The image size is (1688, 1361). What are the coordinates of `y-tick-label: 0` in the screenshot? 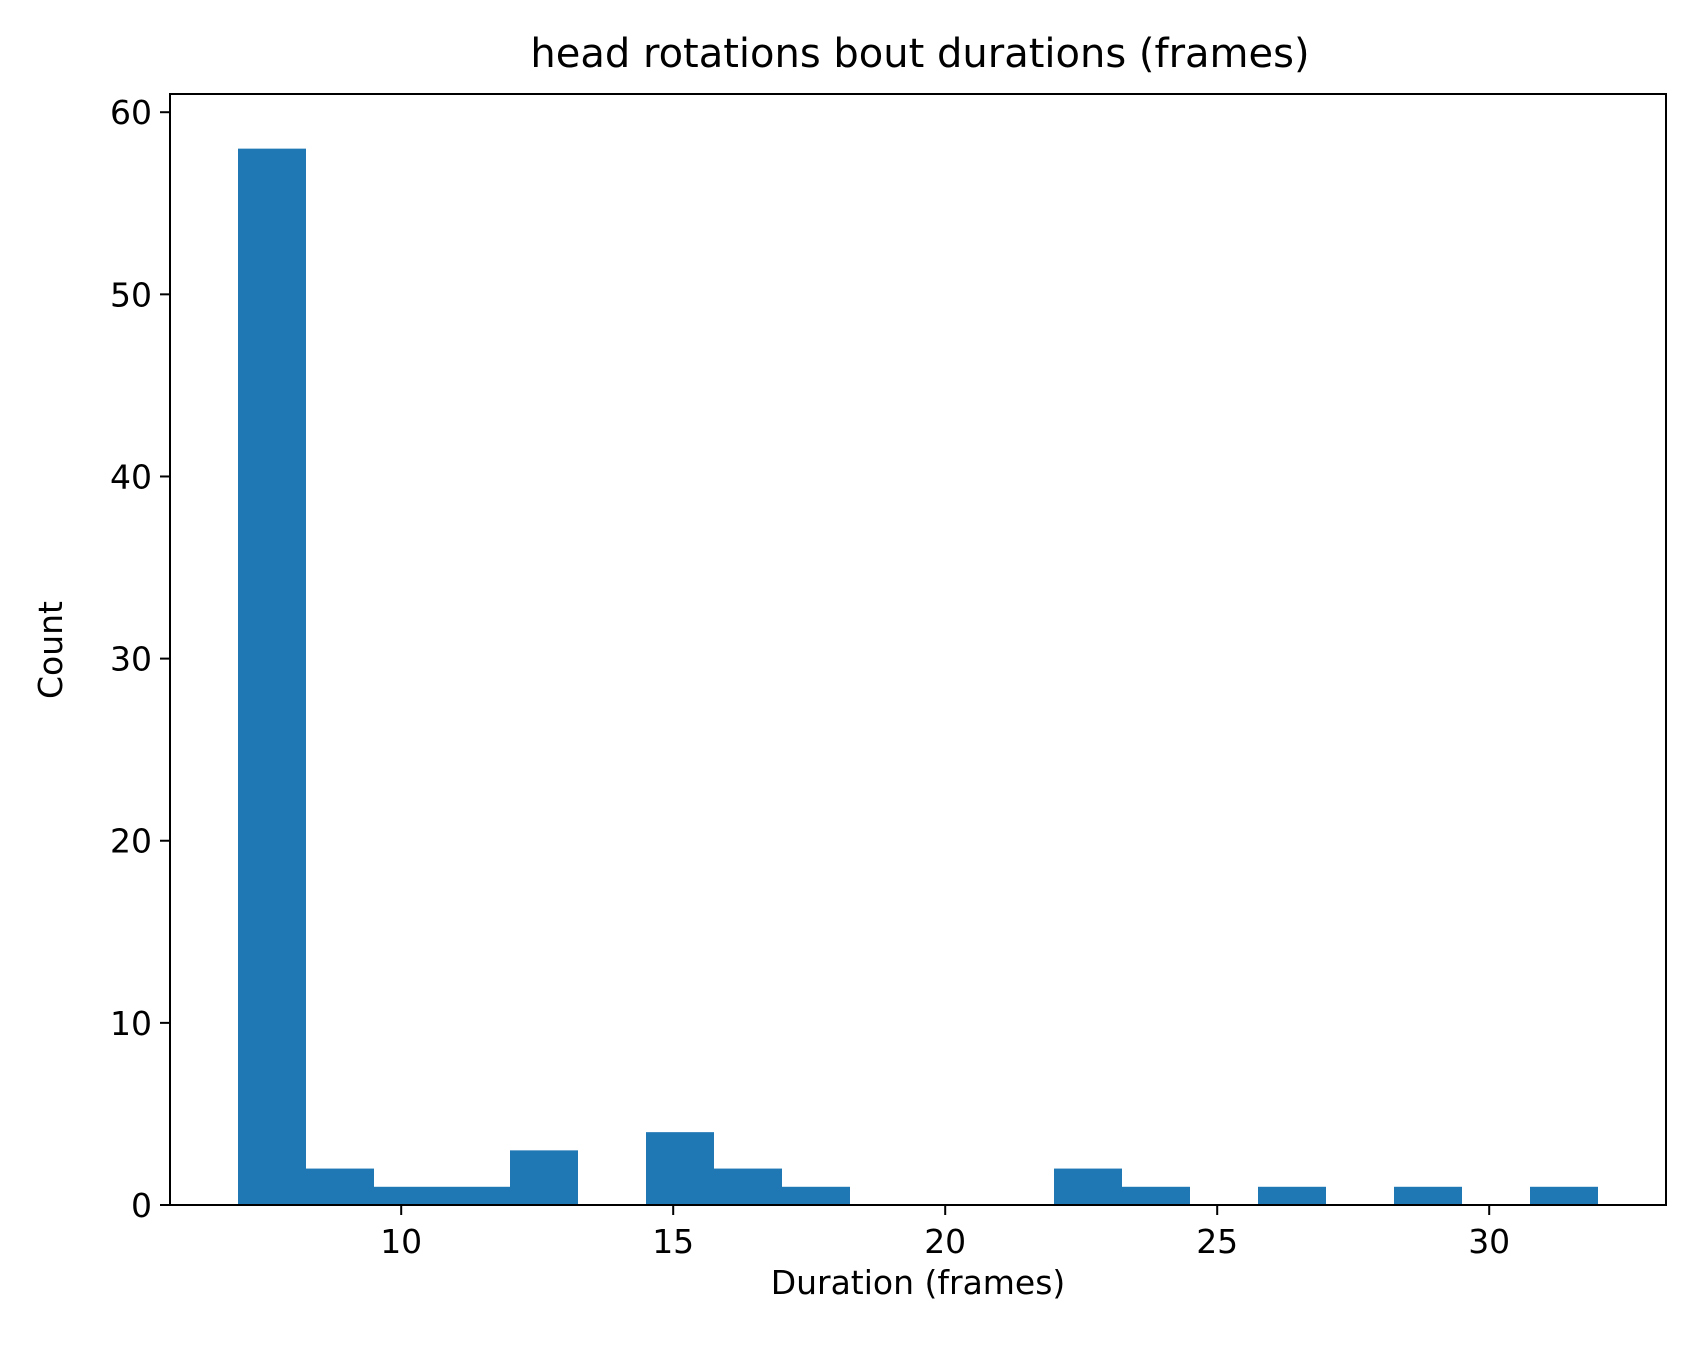 It's located at (141, 1205).